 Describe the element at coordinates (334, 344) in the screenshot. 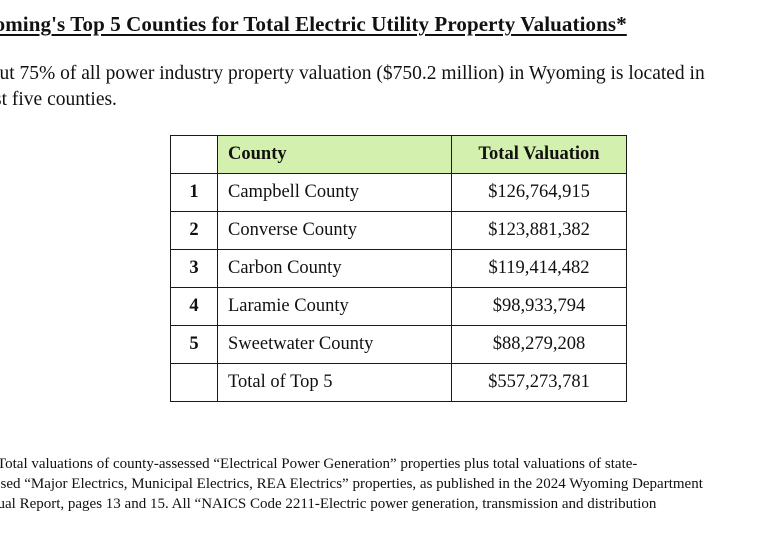

I see `county-cell: Sweetwater County` at that location.